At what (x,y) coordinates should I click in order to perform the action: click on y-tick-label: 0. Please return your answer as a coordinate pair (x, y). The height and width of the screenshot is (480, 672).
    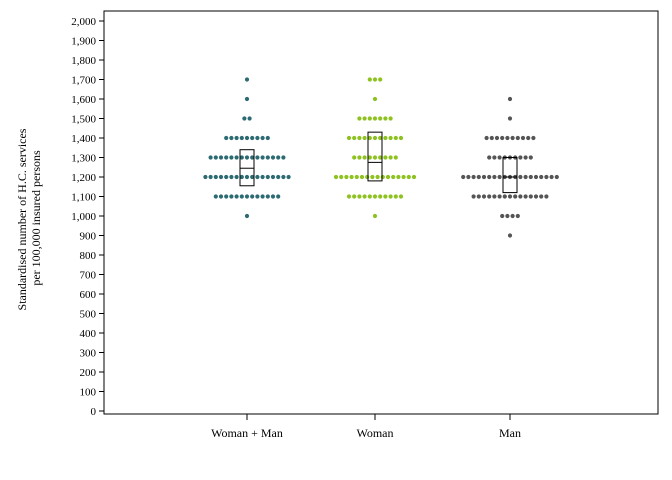
    Looking at the image, I should click on (94, 412).